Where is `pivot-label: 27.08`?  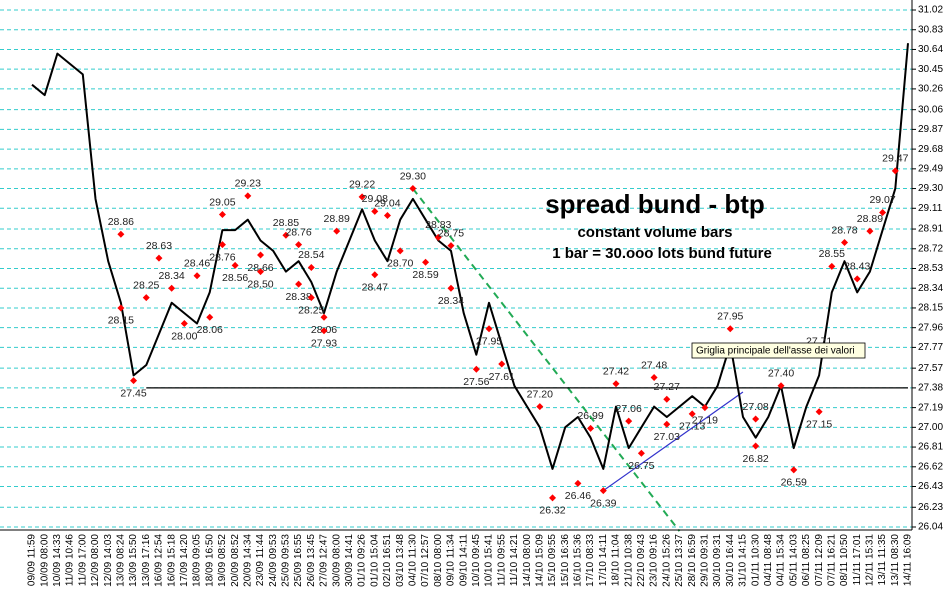 pivot-label: 27.08 is located at coordinates (756, 407).